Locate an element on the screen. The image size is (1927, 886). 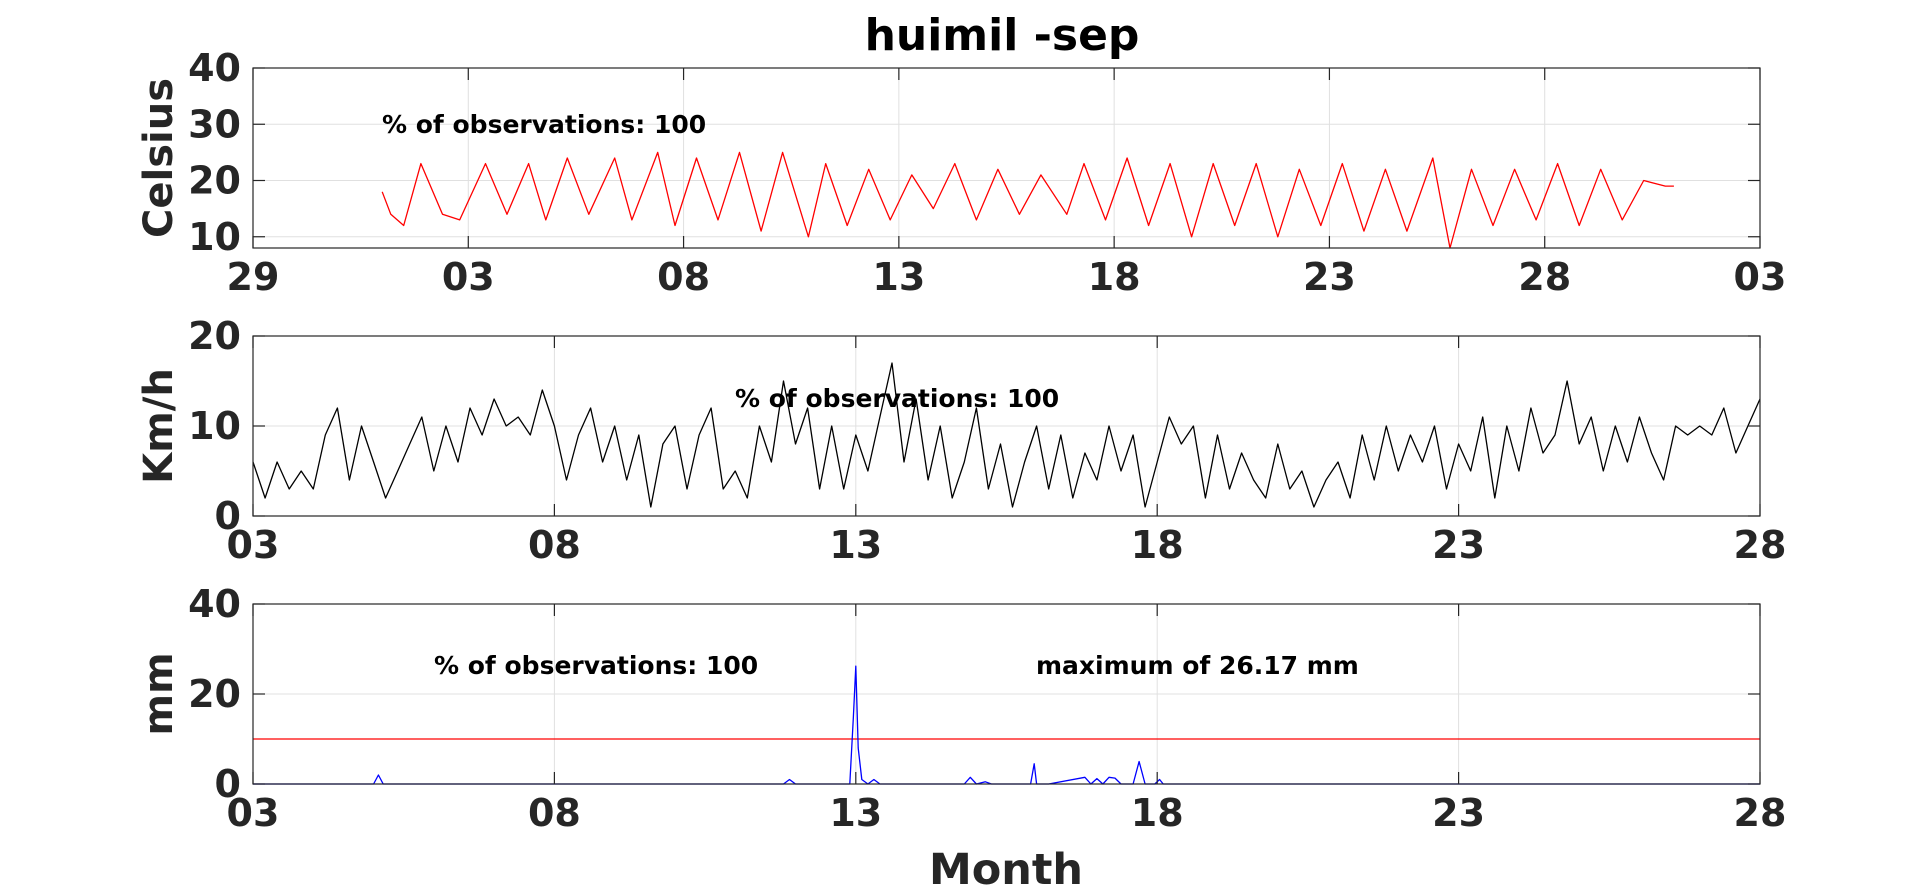
wind-y-tick-label: 10 is located at coordinates (214, 426).